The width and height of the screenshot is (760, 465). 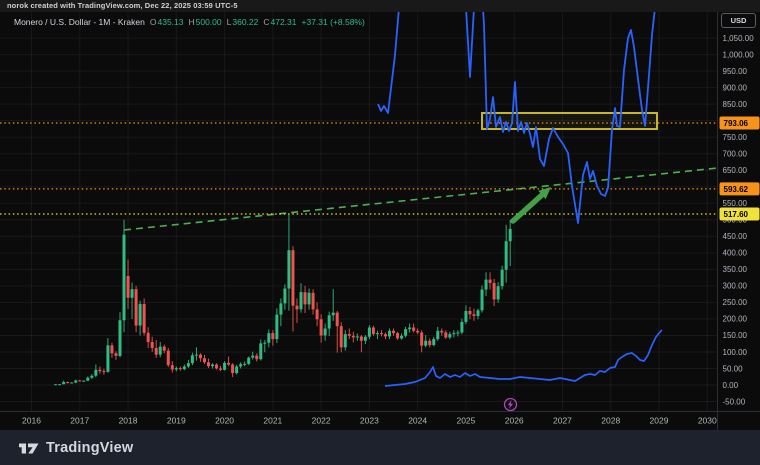 What do you see at coordinates (380, 447) in the screenshot?
I see `footer-bar: TradingView` at bounding box center [380, 447].